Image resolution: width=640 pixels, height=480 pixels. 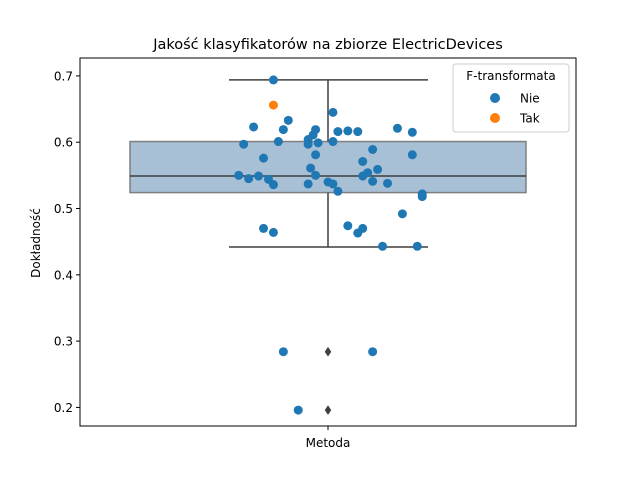 What do you see at coordinates (36, 243) in the screenshot?
I see `y-axis-label: Dokładność` at bounding box center [36, 243].